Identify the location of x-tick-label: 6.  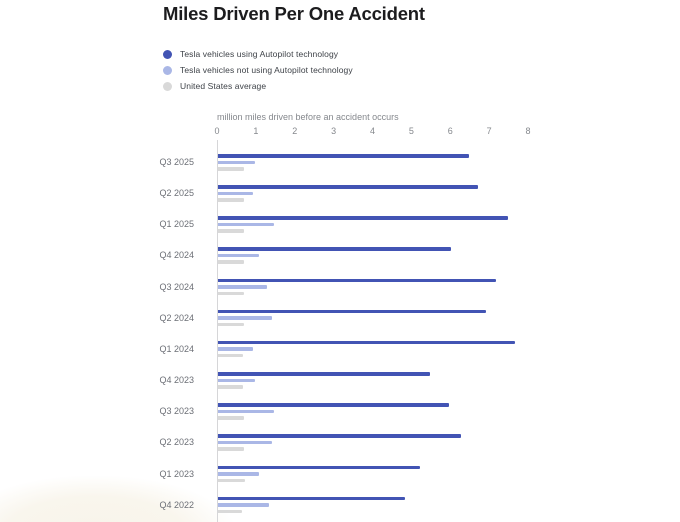
(450, 131).